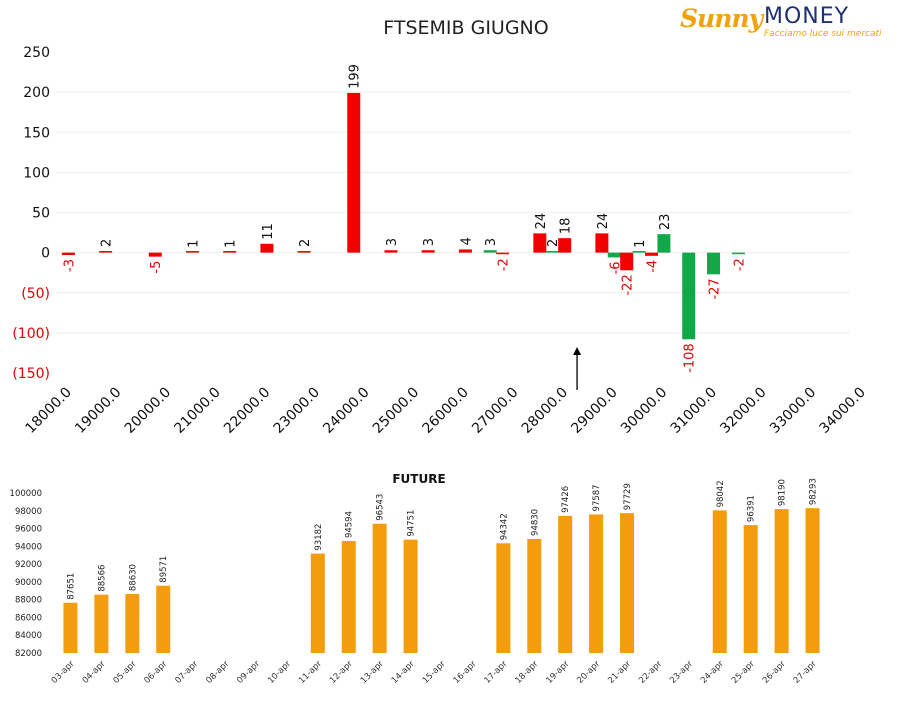  I want to click on future-y-tick-label: 94000, so click(28, 547).